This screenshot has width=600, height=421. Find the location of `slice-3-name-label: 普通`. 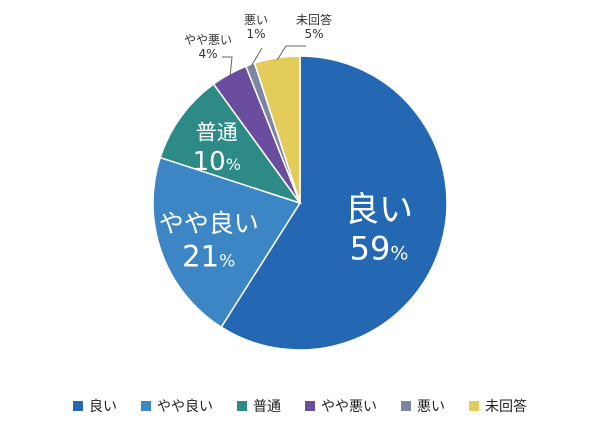

slice-3-name-label: 普通 is located at coordinates (217, 132).